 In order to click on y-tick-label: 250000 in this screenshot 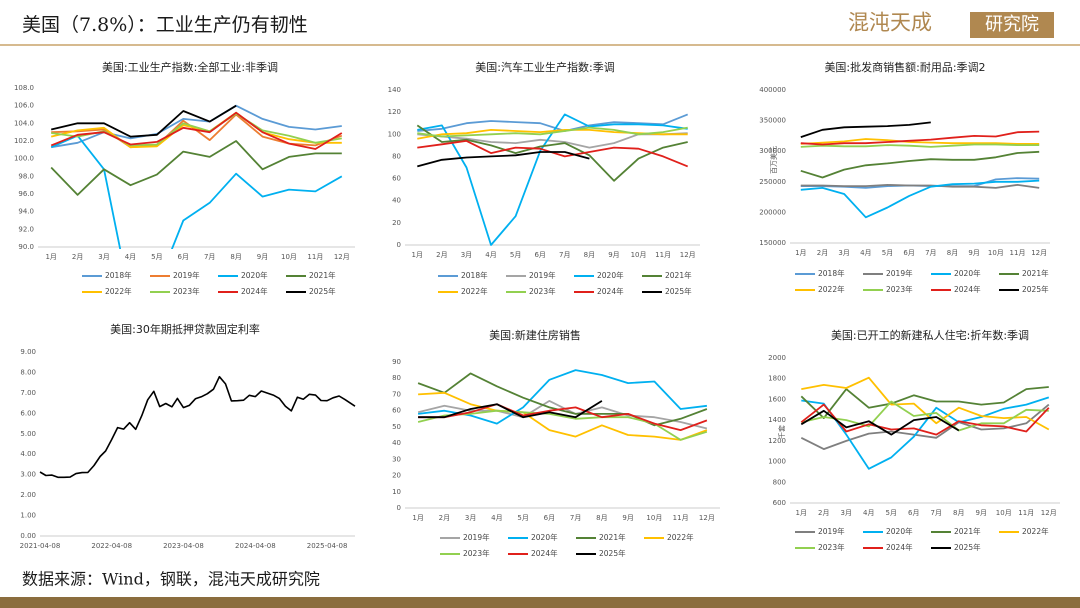, I will do `click(772, 182)`.